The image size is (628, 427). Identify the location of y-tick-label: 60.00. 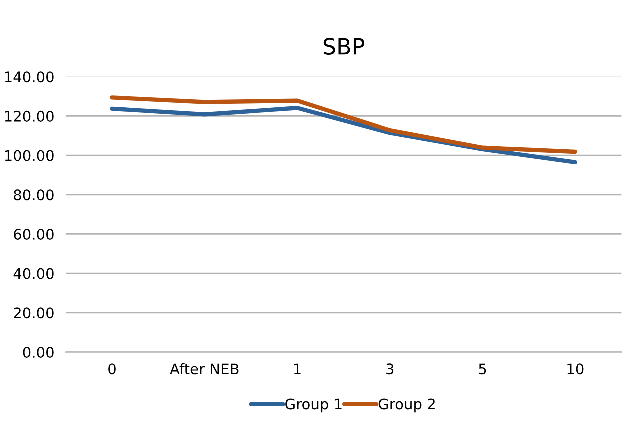
(34, 234).